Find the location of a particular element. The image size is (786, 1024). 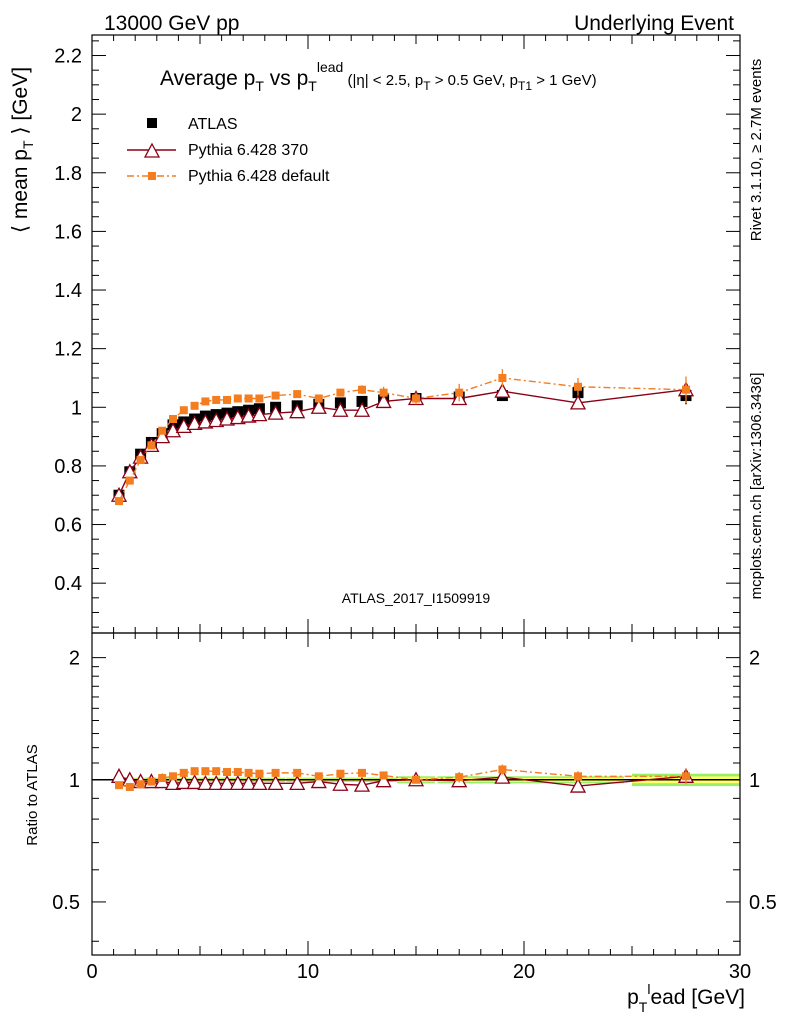

pythia-370-line is located at coordinates (402, 442).